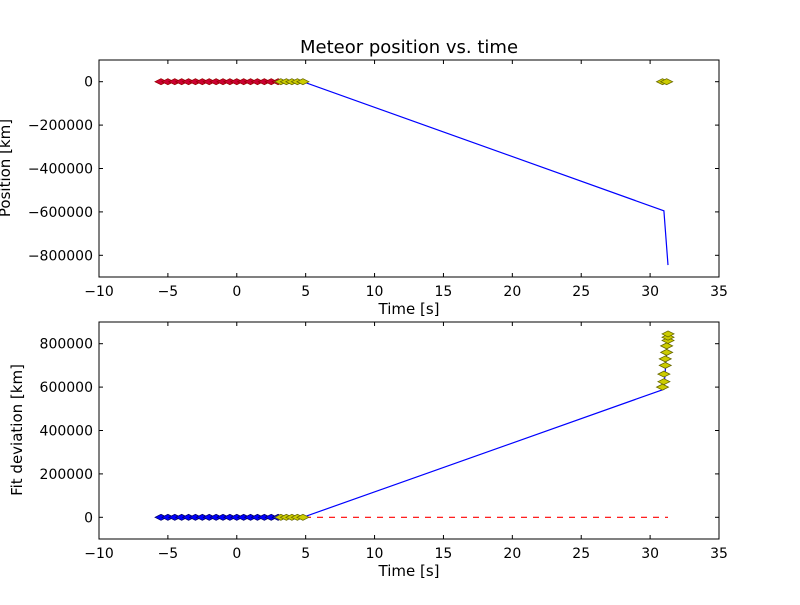 The width and height of the screenshot is (800, 605). Describe the element at coordinates (66, 345) in the screenshot. I see `y-tick-label: 800000` at that location.